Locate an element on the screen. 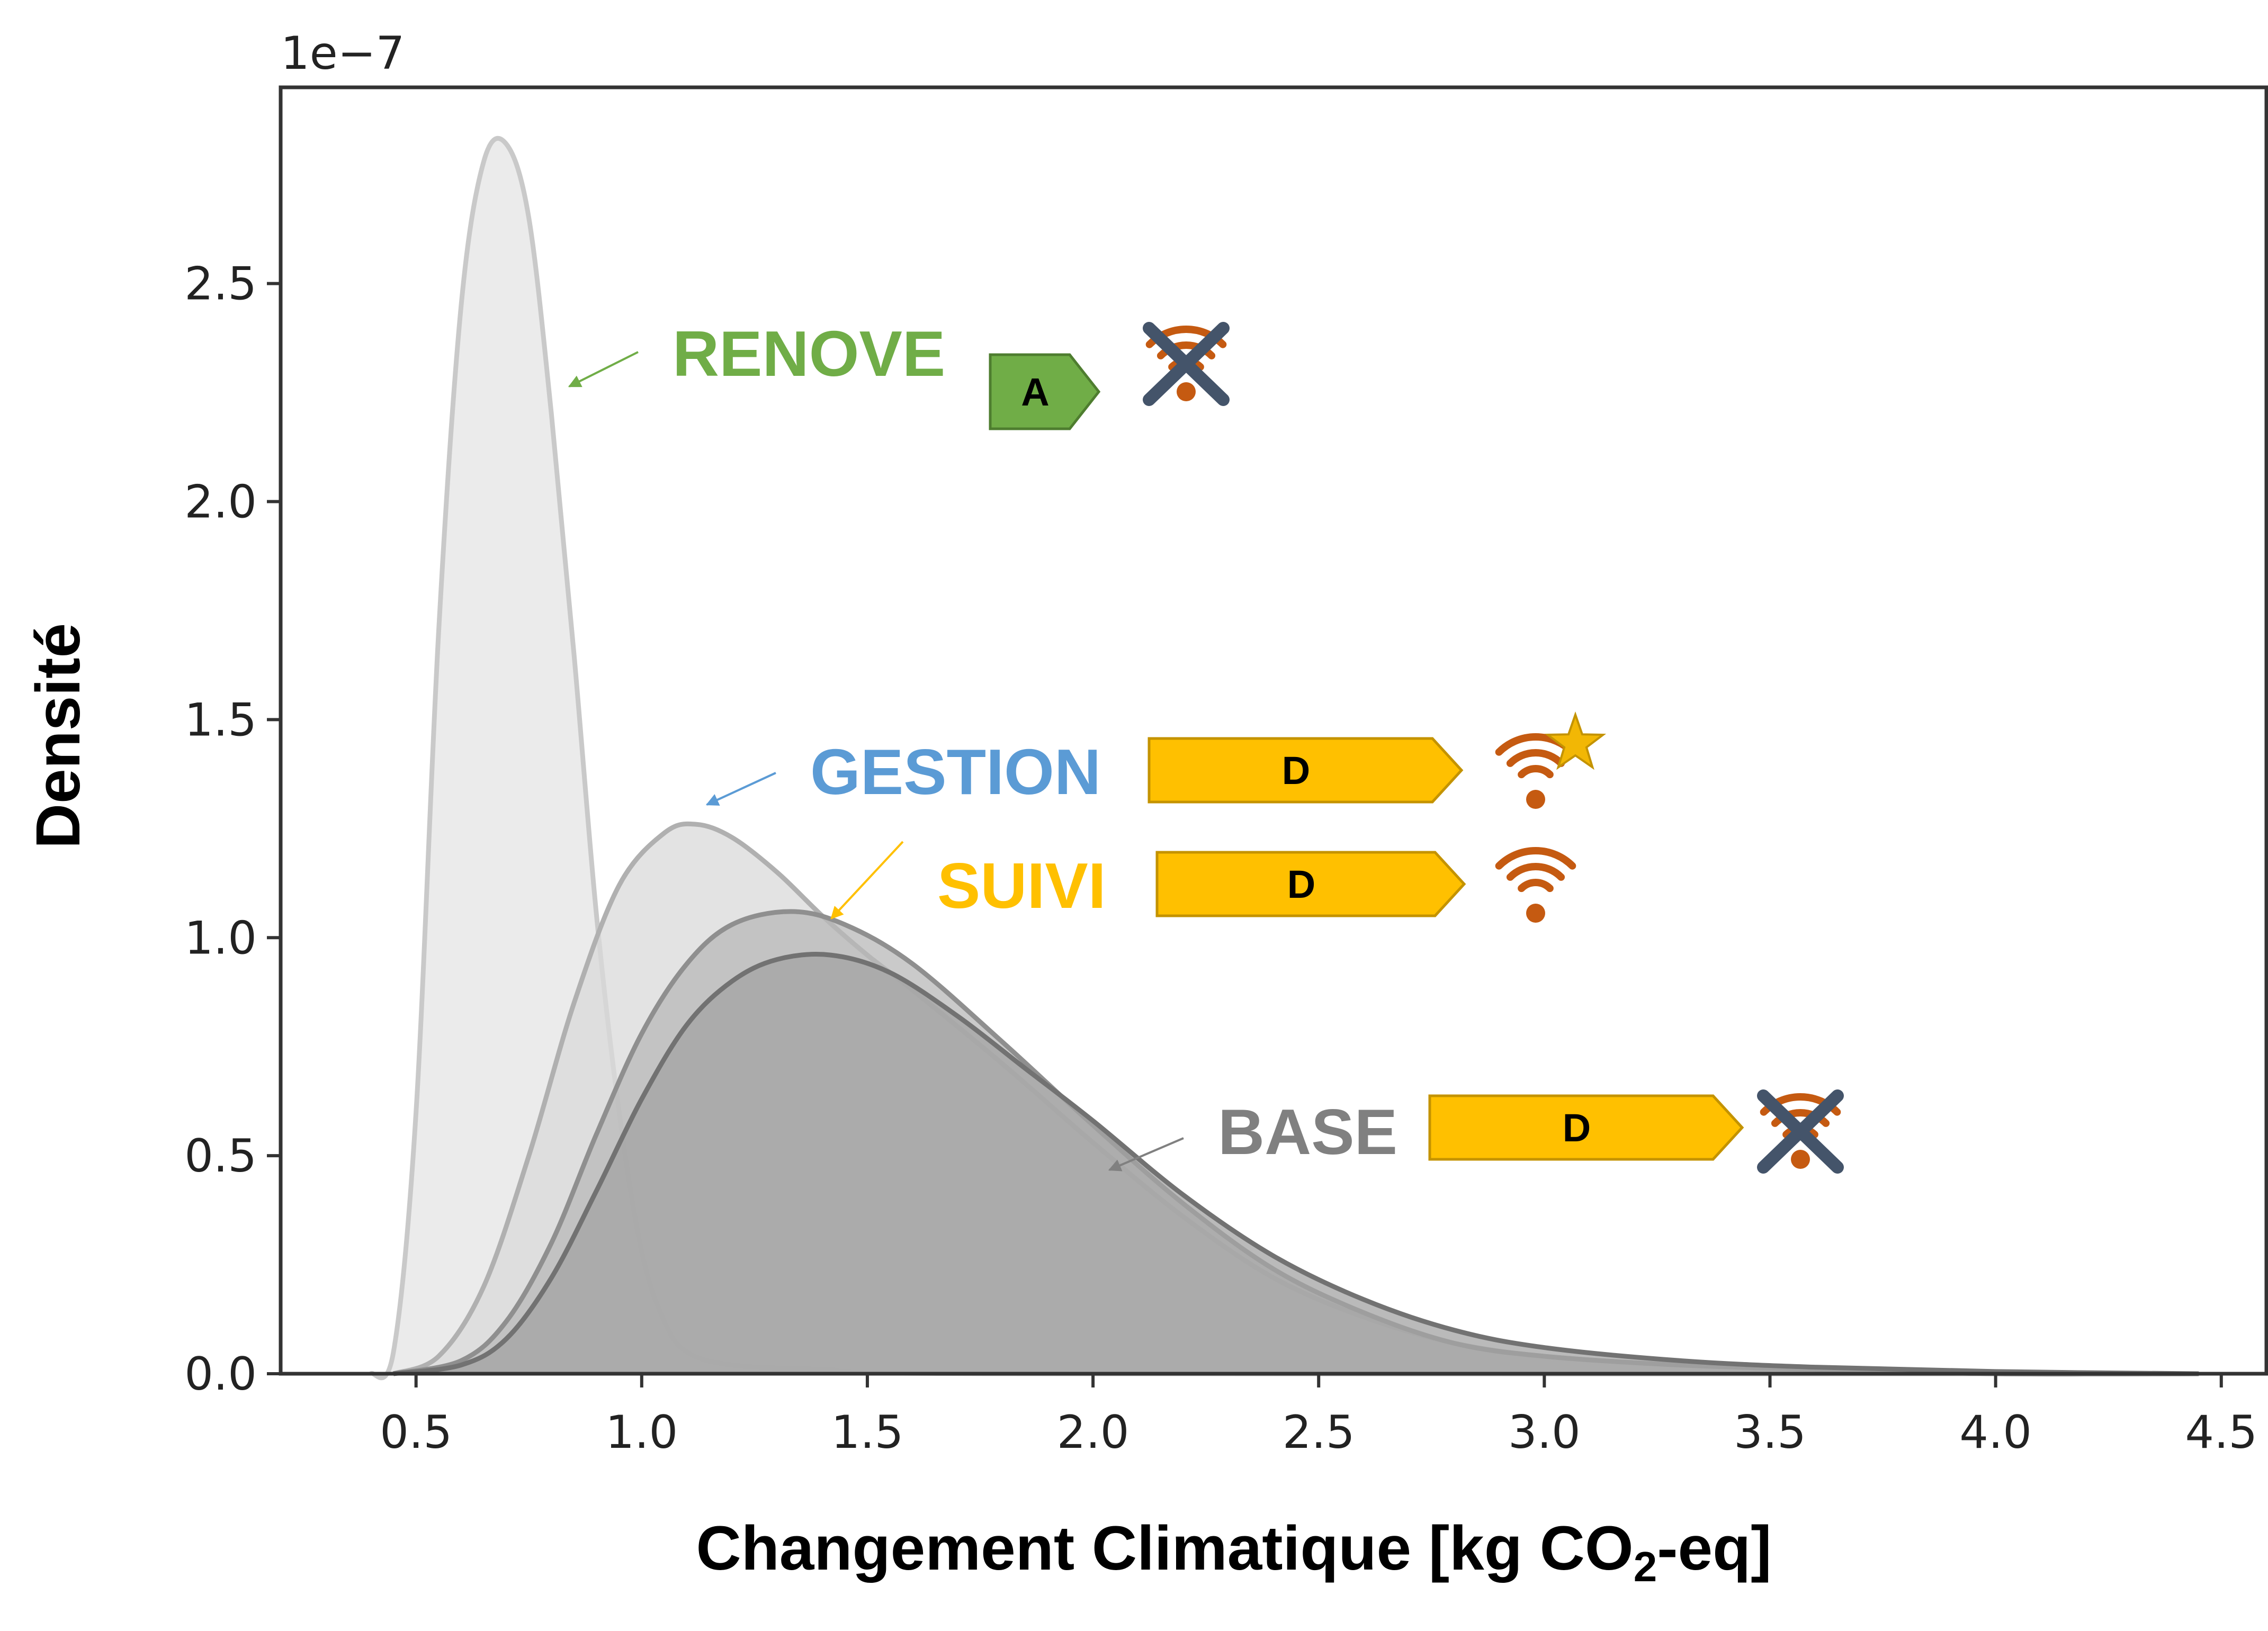 This screenshot has width=2268, height=1631. x-axis-title-tail: -eq] is located at coordinates (1714, 1548).